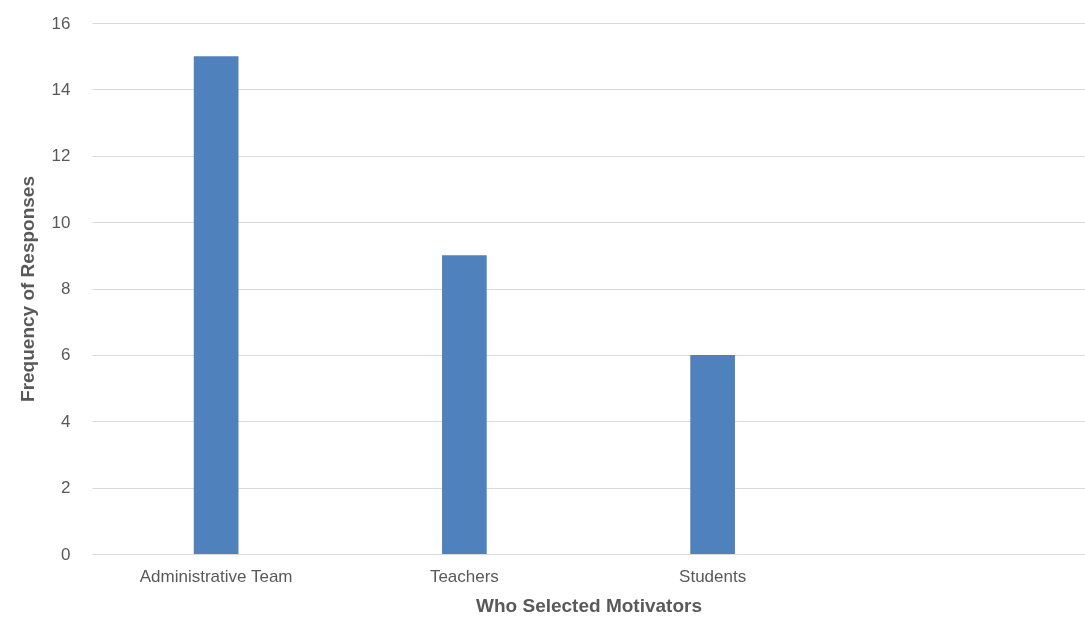  What do you see at coordinates (66, 488) in the screenshot?
I see `y-tick-label: 2` at bounding box center [66, 488].